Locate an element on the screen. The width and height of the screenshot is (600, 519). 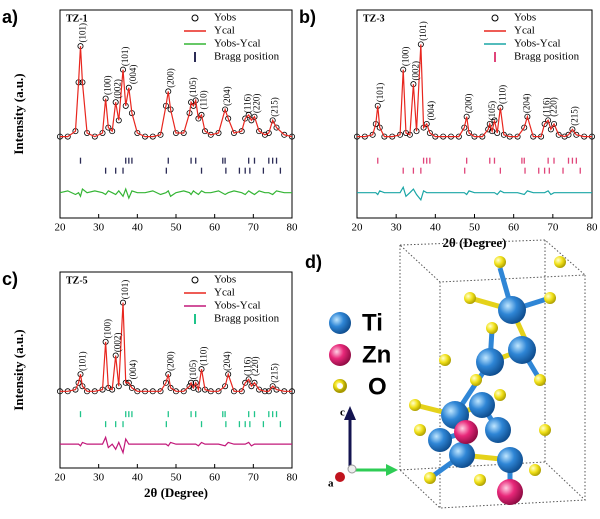
x-axis-label: 2θ (Degree) is located at coordinates (176, 492).